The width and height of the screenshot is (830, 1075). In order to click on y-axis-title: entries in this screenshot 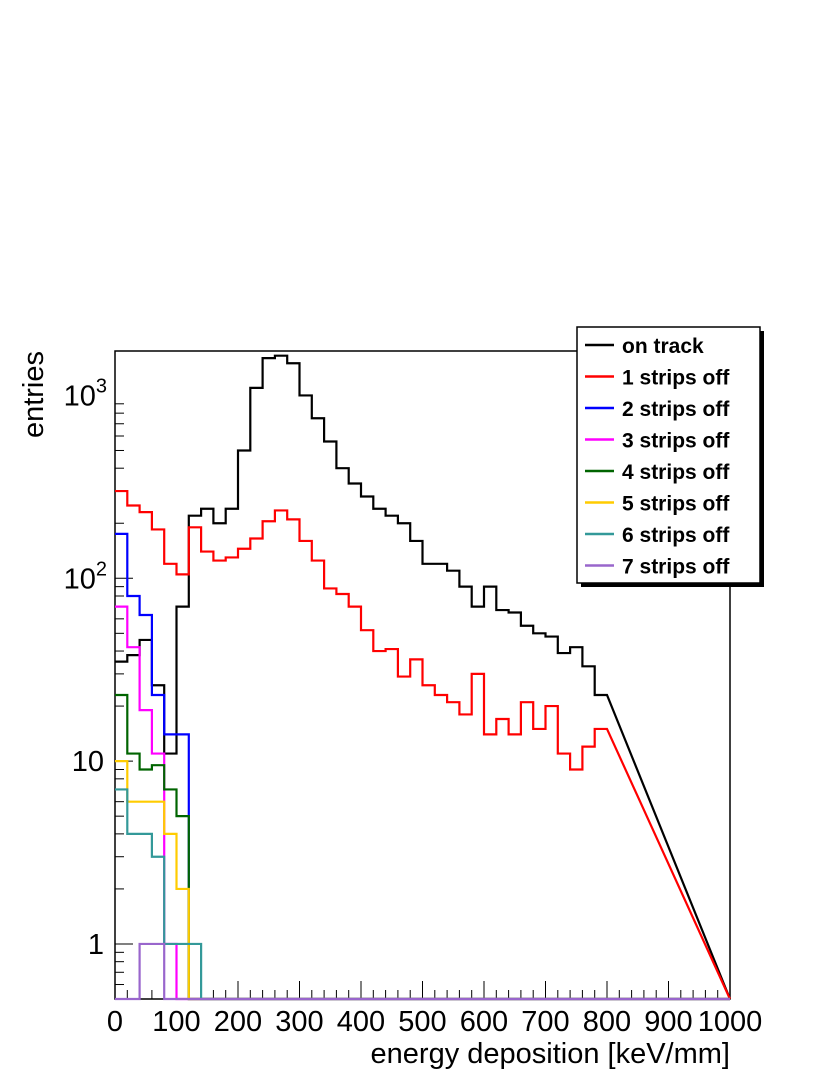, I will do `click(34, 394)`.